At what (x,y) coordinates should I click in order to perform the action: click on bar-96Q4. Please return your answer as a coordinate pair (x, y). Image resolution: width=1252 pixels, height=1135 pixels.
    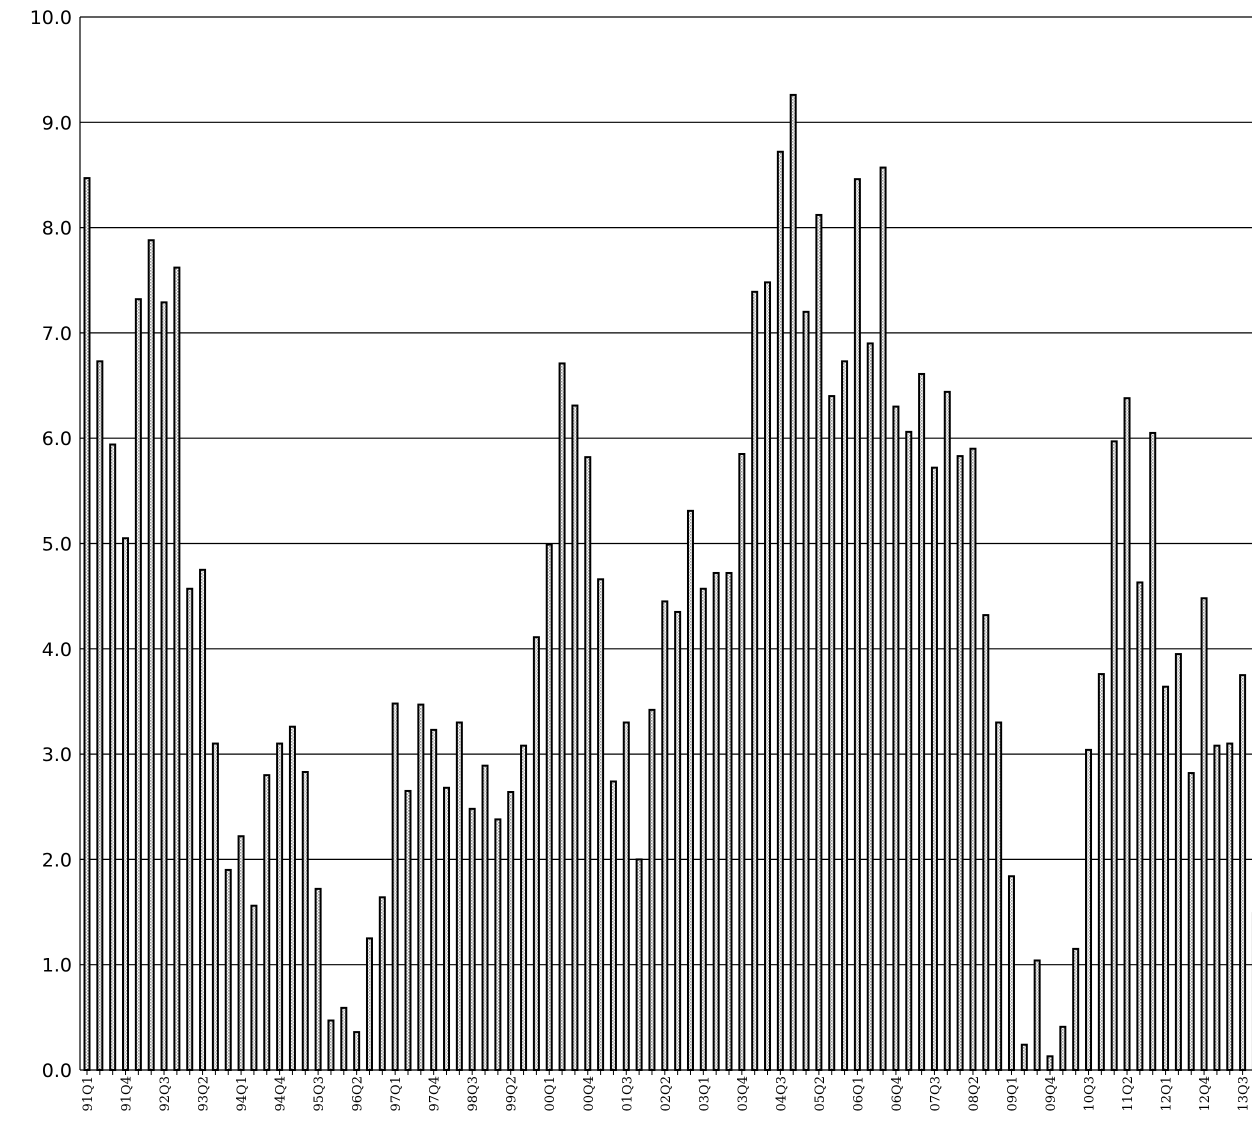
    Looking at the image, I should click on (382, 983).